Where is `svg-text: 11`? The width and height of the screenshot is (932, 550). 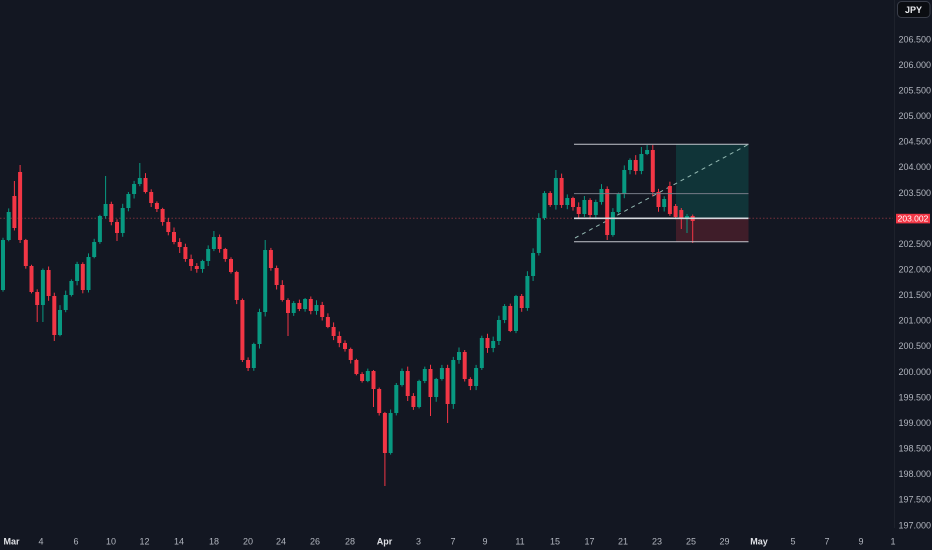
svg-text: 11 is located at coordinates (519, 542).